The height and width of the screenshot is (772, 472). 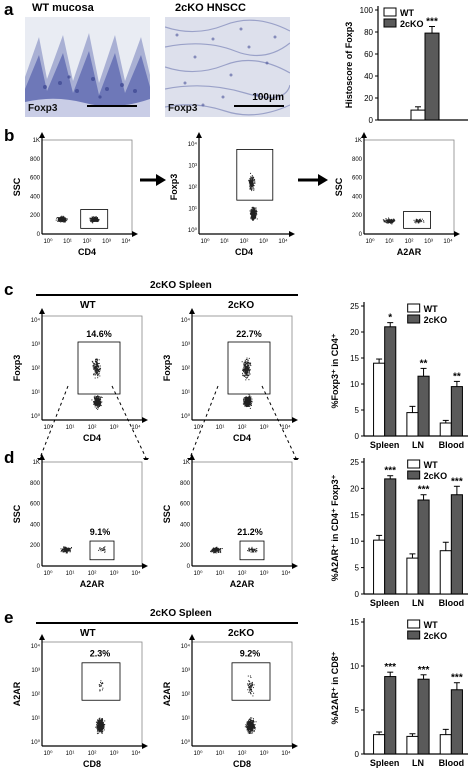 What do you see at coordinates (424, 490) in the screenshot?
I see `significance-marker: ***` at bounding box center [424, 490].